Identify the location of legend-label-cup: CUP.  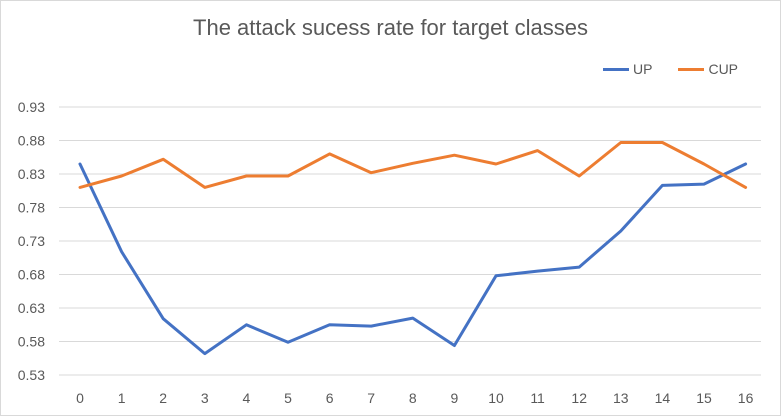
(723, 69).